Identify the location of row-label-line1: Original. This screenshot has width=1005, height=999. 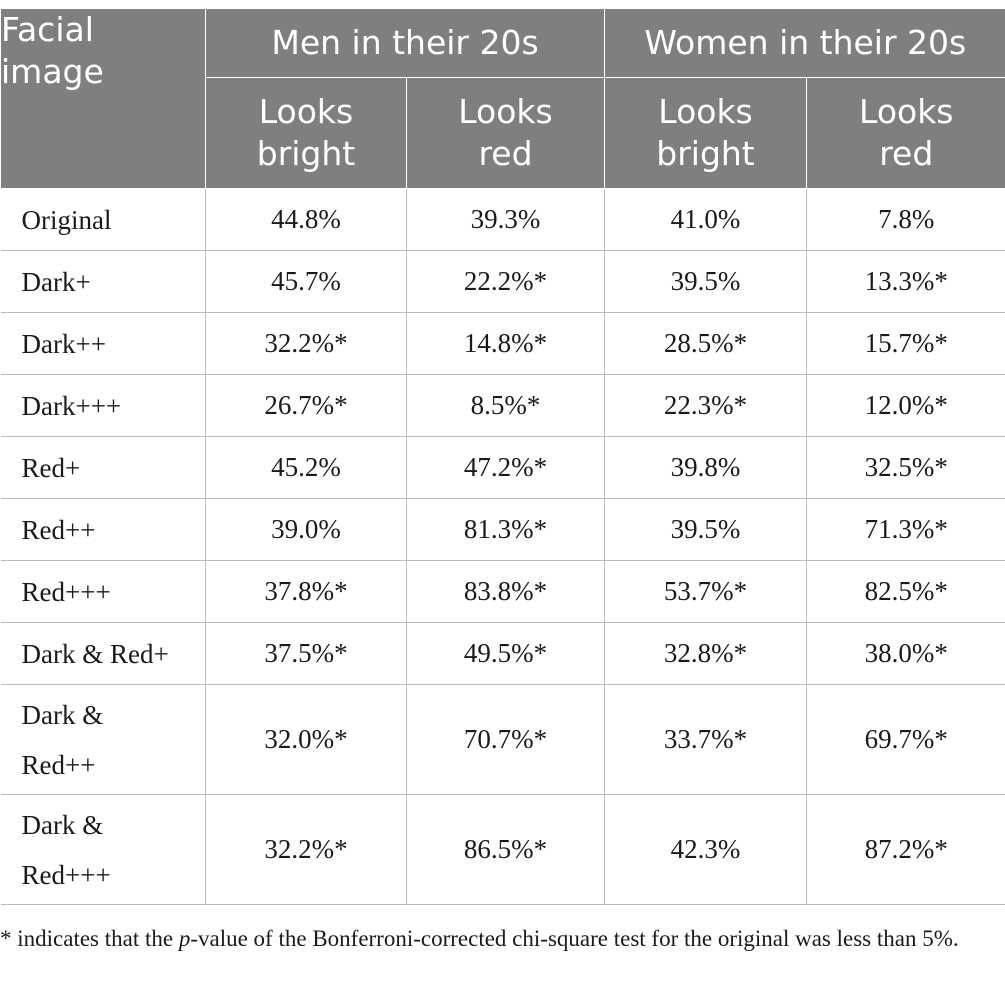
(66, 219).